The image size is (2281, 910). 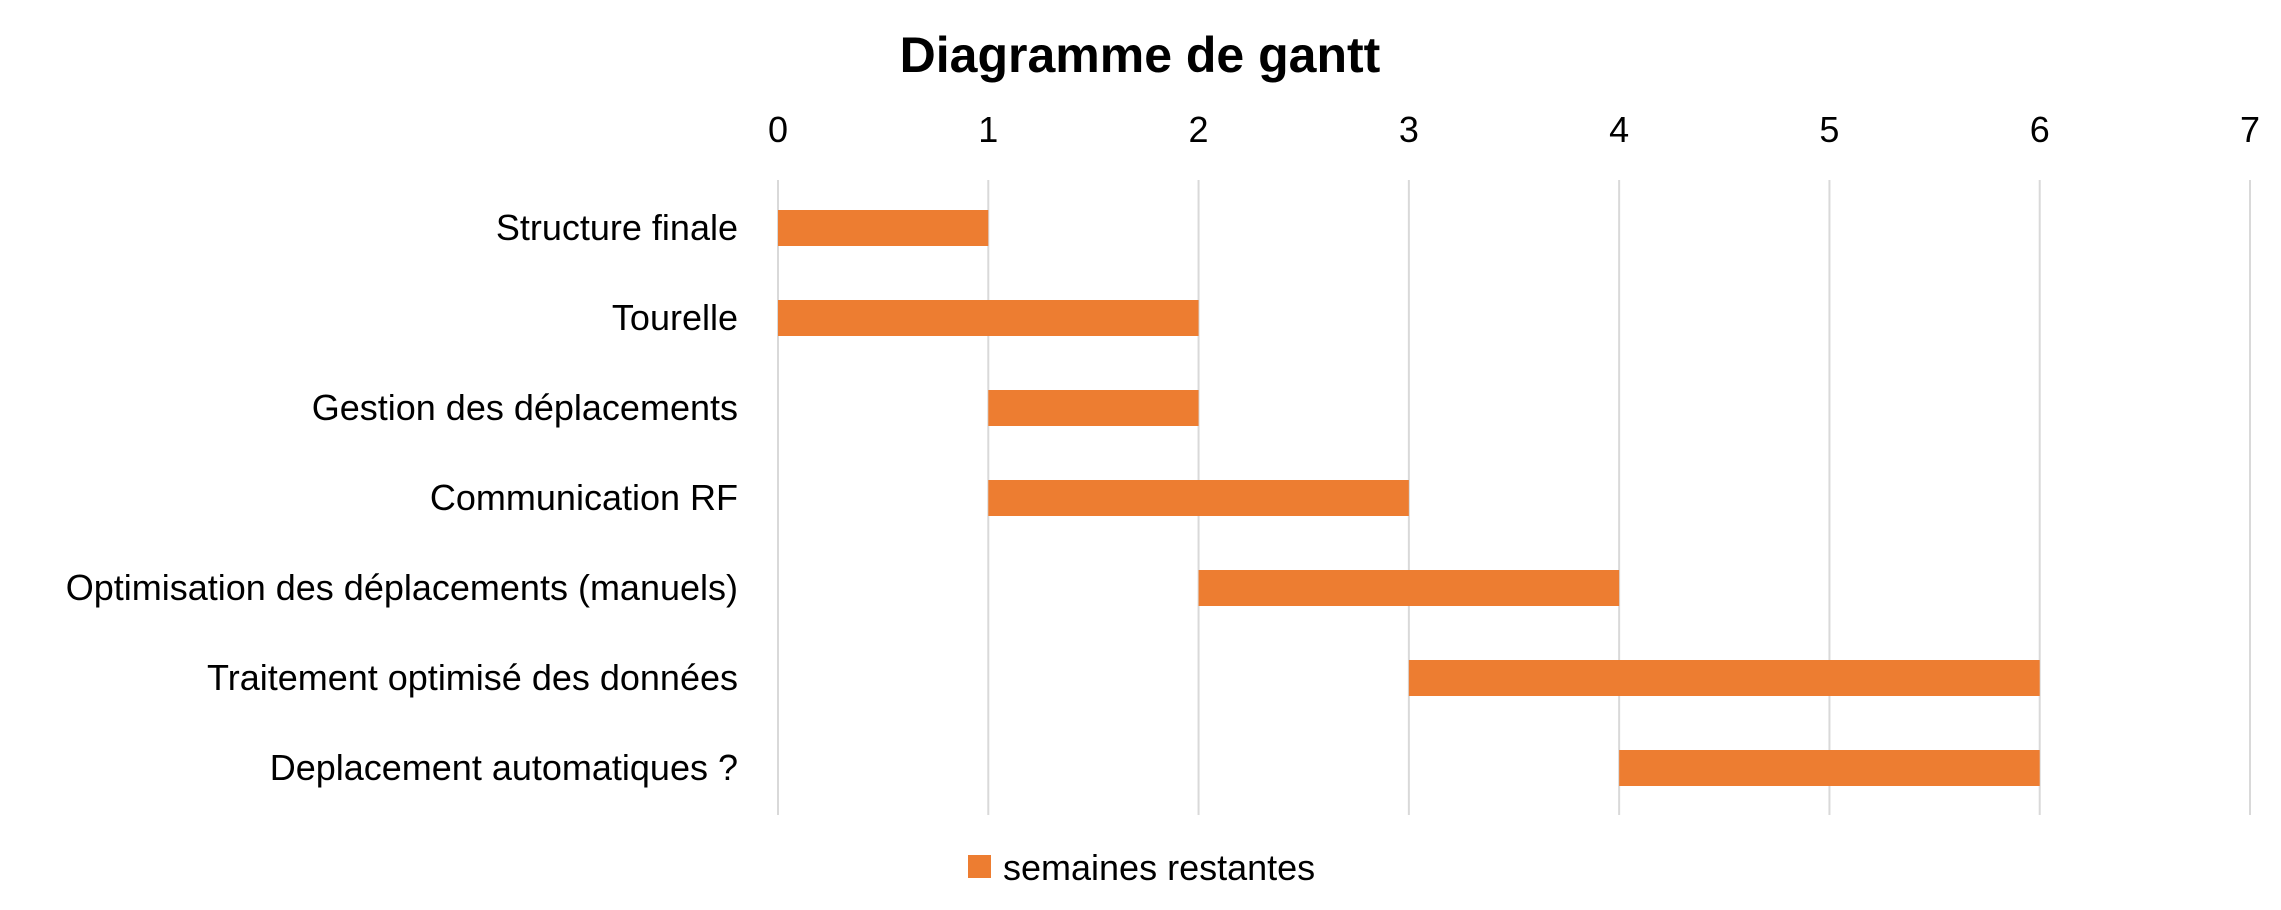 I want to click on category-label-5: Optimisation des déplacements (manuels), so click(x=402, y=587).